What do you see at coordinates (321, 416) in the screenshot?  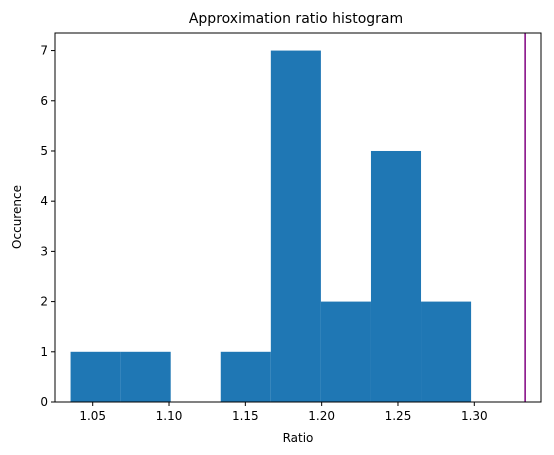 I see `x-tick-label-3: 1.20` at bounding box center [321, 416].